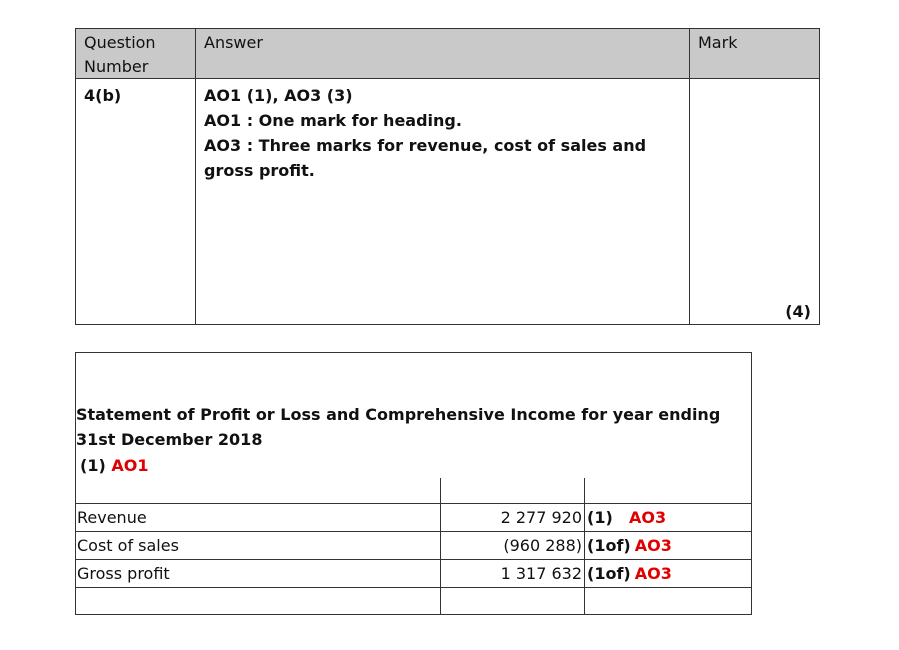 This screenshot has width=899, height=650. What do you see at coordinates (130, 465) in the screenshot?
I see `heading-ao: AO1` at bounding box center [130, 465].